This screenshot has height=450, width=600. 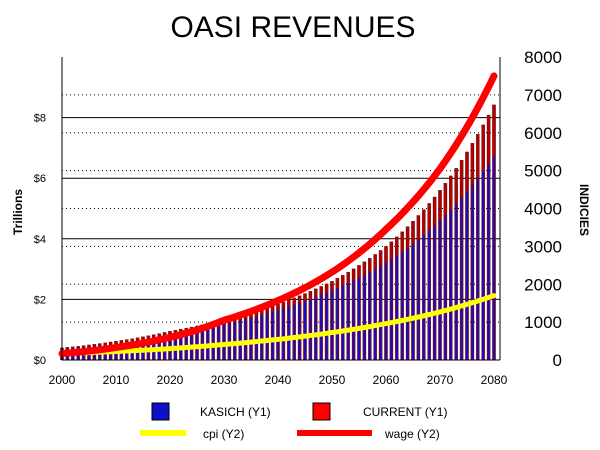 I want to click on bar-kasich-2059, so click(x=380, y=313).